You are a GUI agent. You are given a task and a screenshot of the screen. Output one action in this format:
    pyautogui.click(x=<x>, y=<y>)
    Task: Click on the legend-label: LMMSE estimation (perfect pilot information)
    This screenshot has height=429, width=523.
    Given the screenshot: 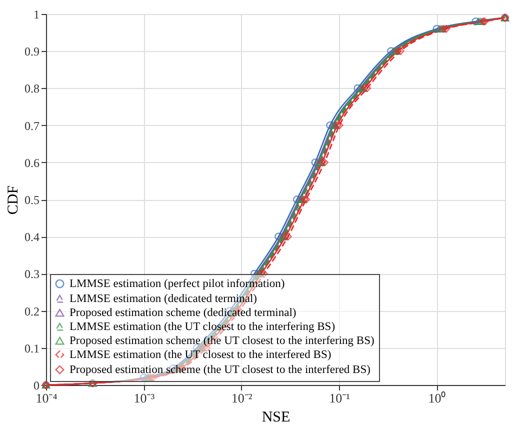 What is the action you would take?
    pyautogui.click(x=177, y=284)
    